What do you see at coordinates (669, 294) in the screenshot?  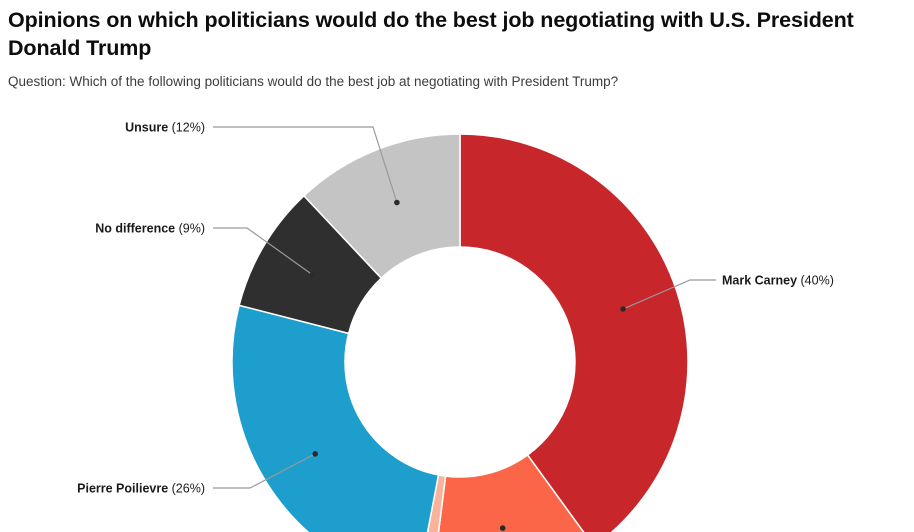 I see `leader-line-mark-carney` at bounding box center [669, 294].